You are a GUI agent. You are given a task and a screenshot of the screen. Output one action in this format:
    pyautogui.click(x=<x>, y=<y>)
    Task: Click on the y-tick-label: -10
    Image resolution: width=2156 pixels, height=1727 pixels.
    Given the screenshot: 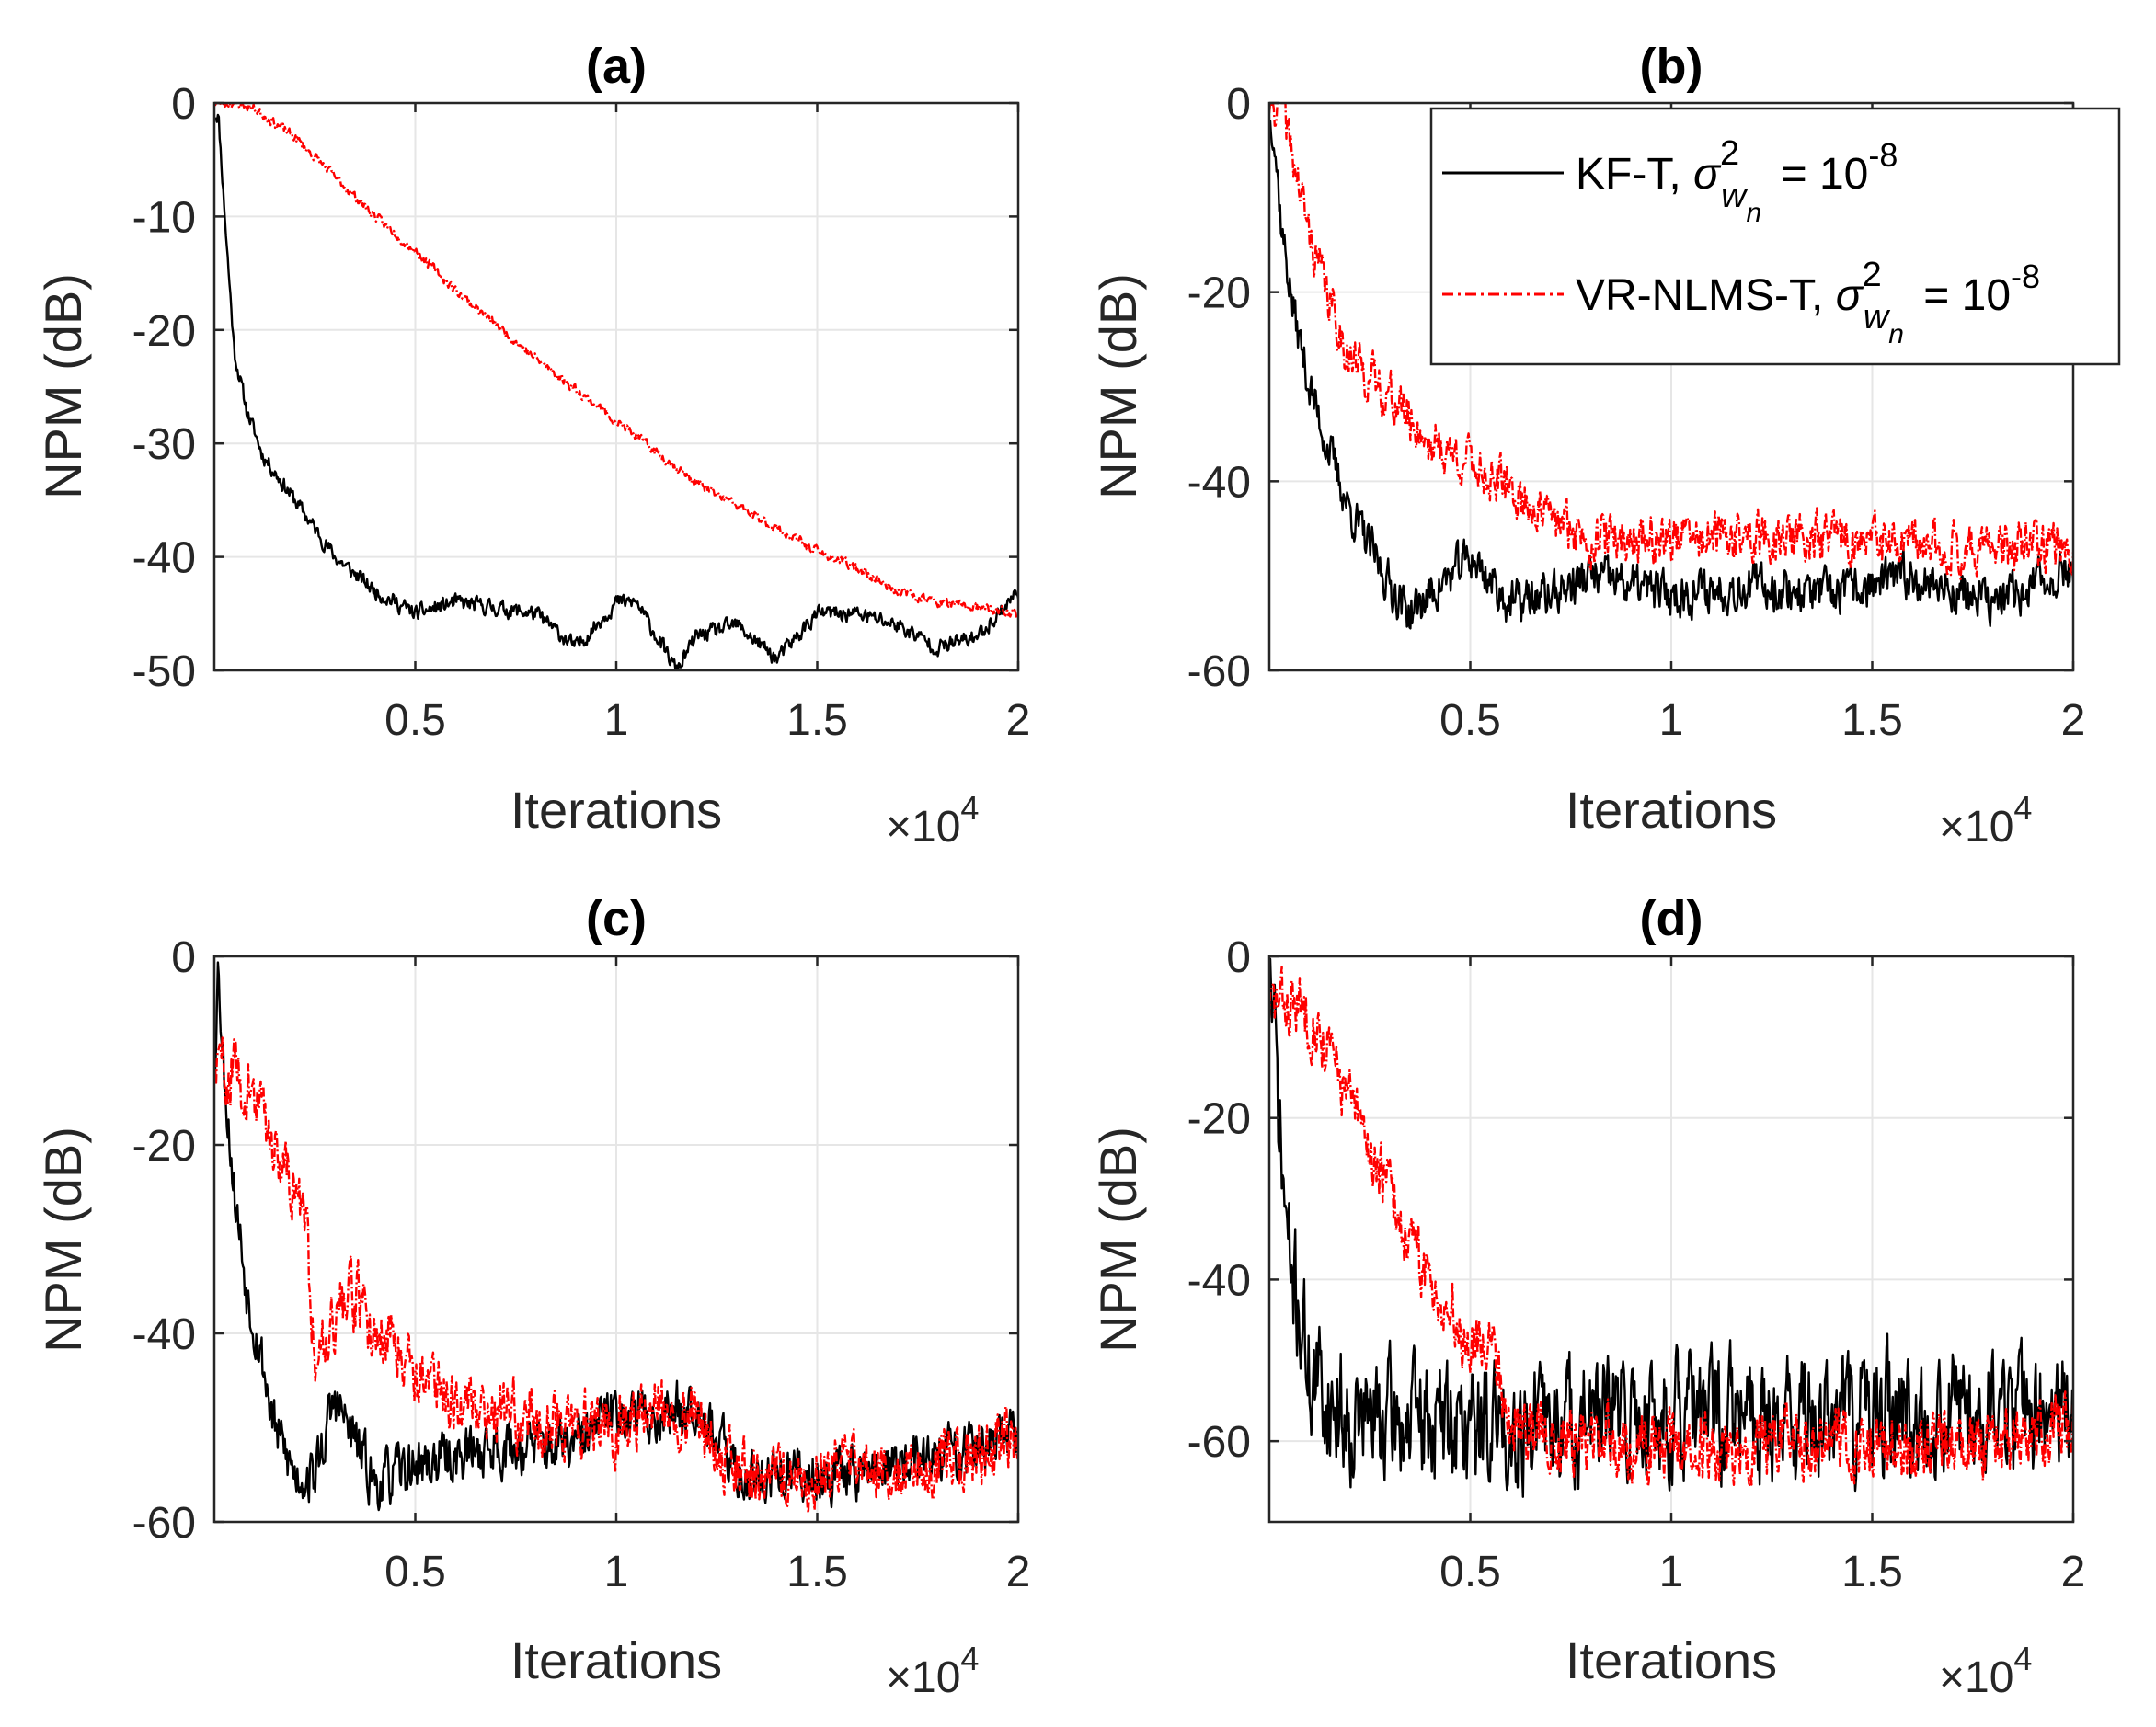 What is the action you would take?
    pyautogui.click(x=164, y=217)
    